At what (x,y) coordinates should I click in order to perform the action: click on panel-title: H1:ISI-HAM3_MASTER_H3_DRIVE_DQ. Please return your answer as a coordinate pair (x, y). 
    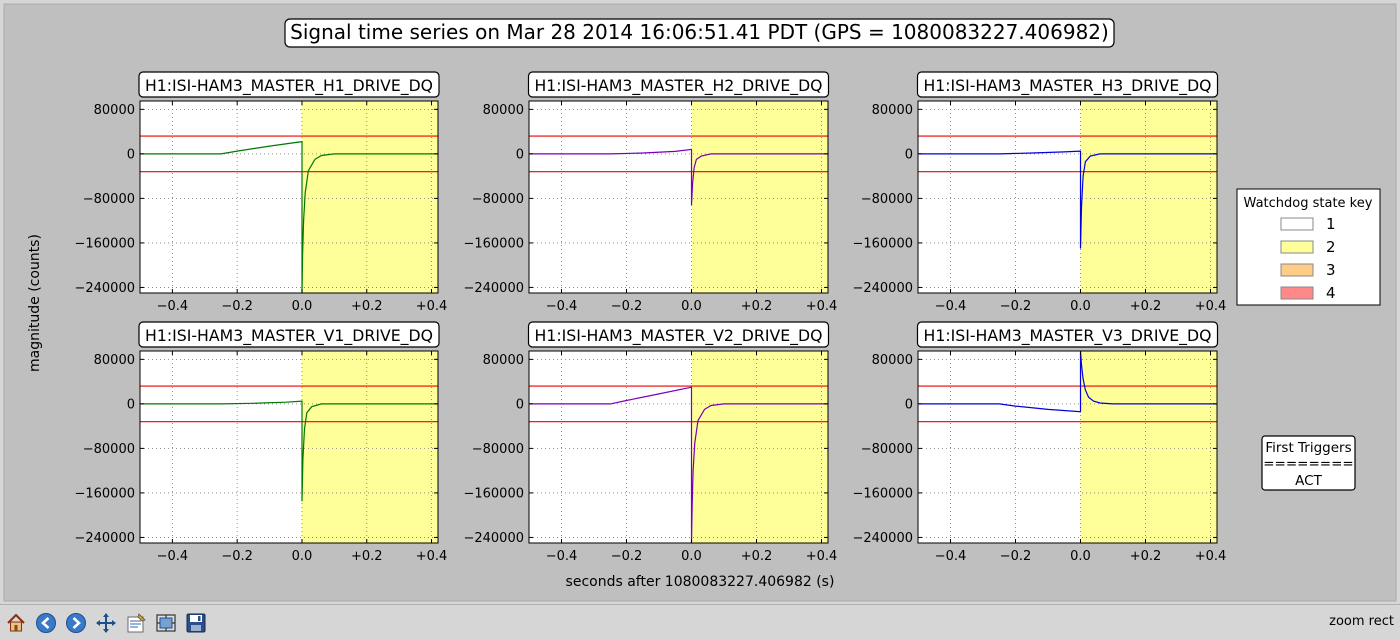
    Looking at the image, I should click on (1068, 86).